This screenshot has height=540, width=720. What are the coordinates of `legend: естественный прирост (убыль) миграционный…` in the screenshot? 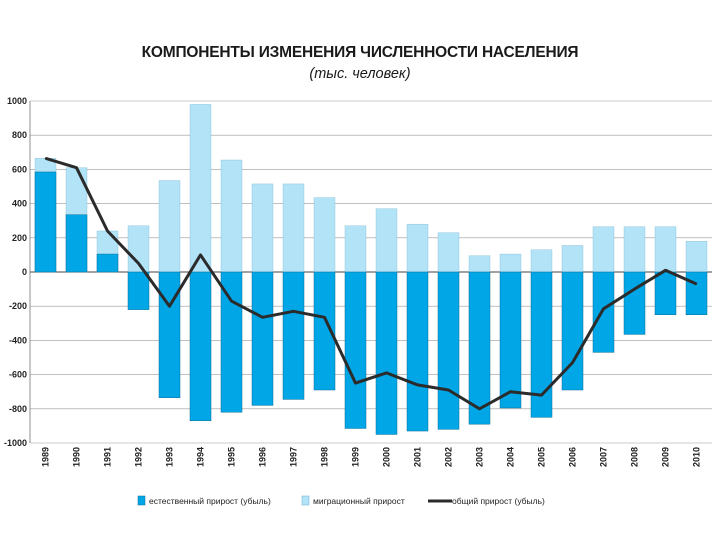 It's located at (341, 500).